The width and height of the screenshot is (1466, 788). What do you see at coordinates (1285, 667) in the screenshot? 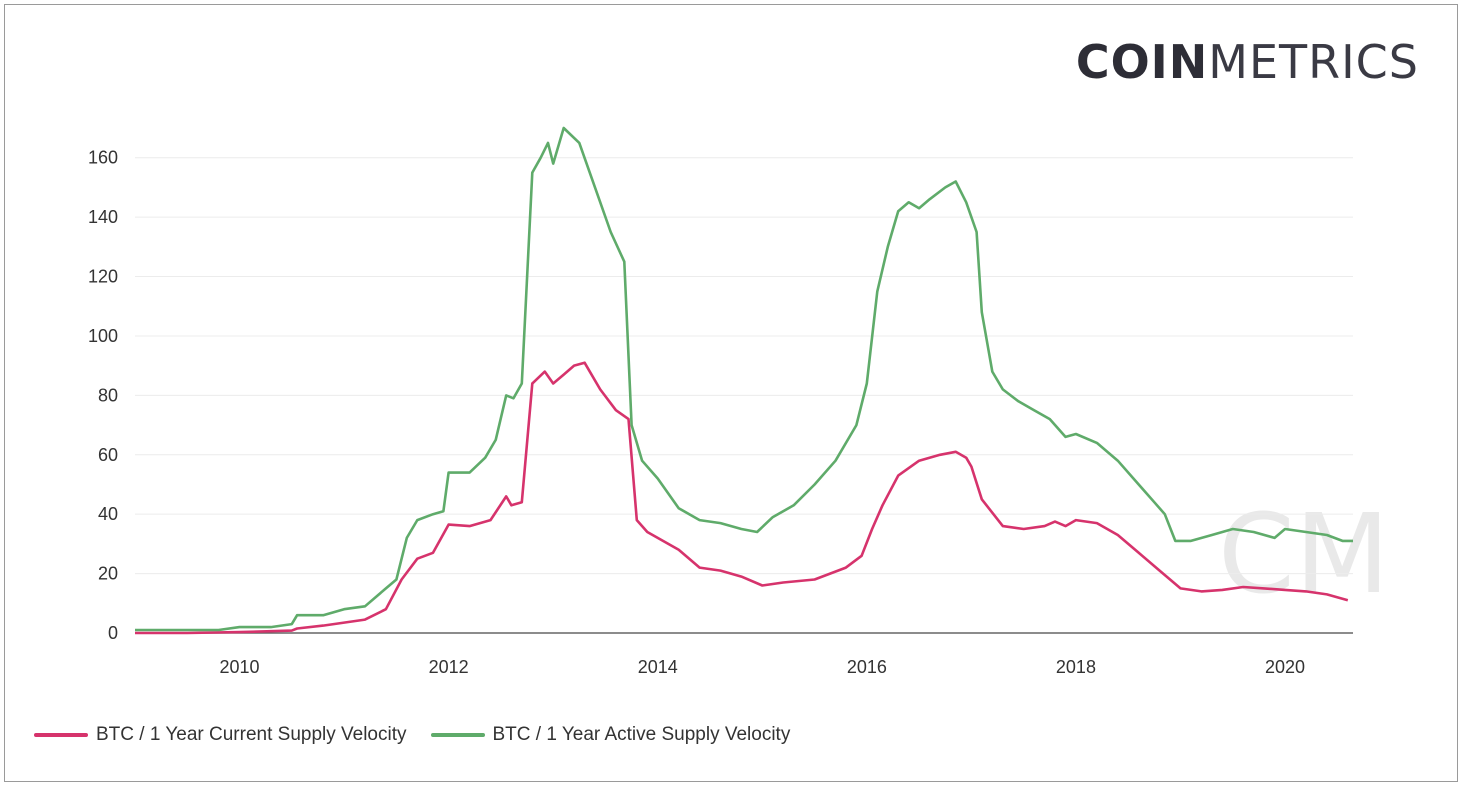
I see `x-tick-label: 2020` at bounding box center [1285, 667].